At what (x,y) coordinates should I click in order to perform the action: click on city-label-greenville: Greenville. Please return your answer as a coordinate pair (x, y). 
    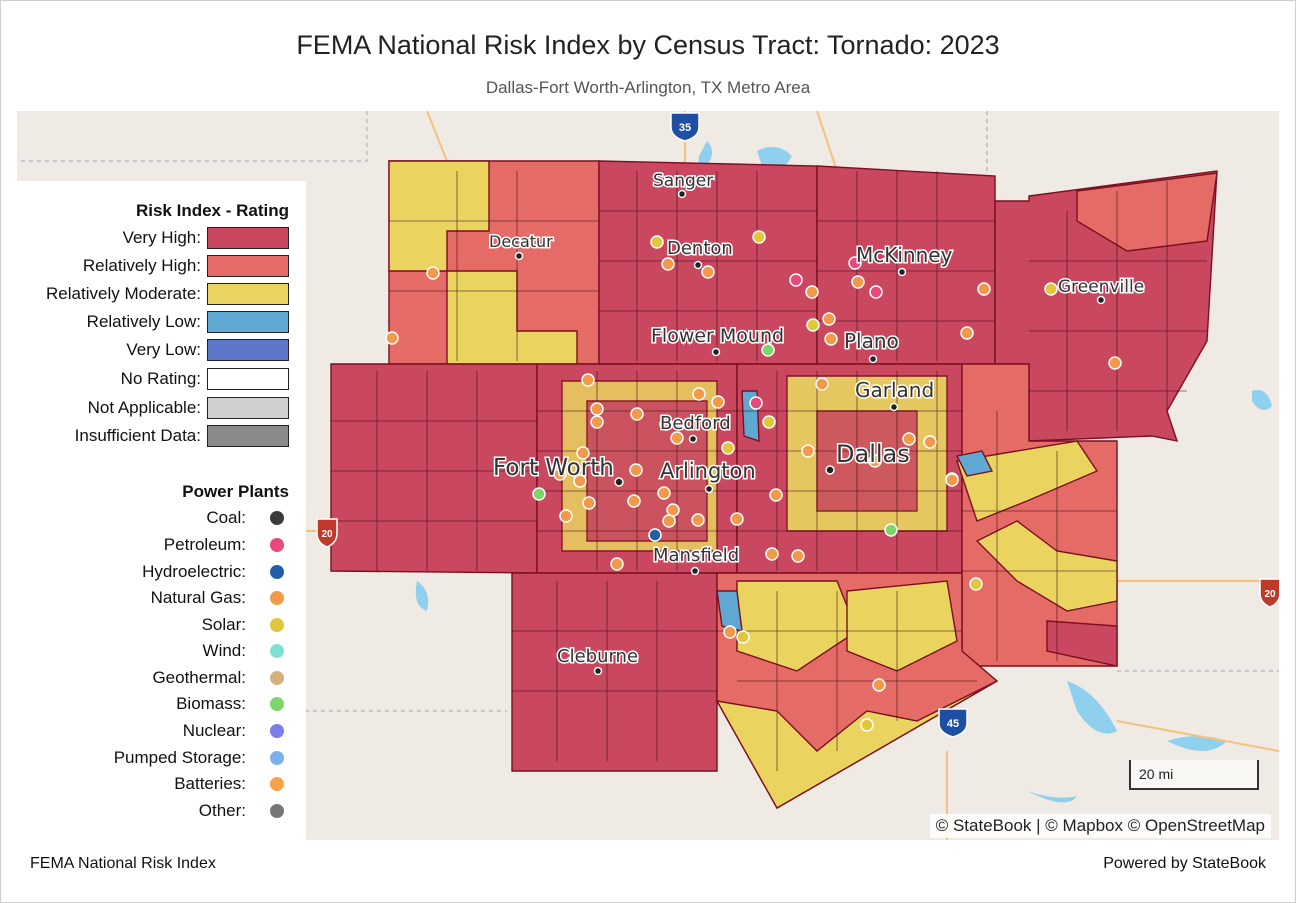
    Looking at the image, I should click on (1101, 287).